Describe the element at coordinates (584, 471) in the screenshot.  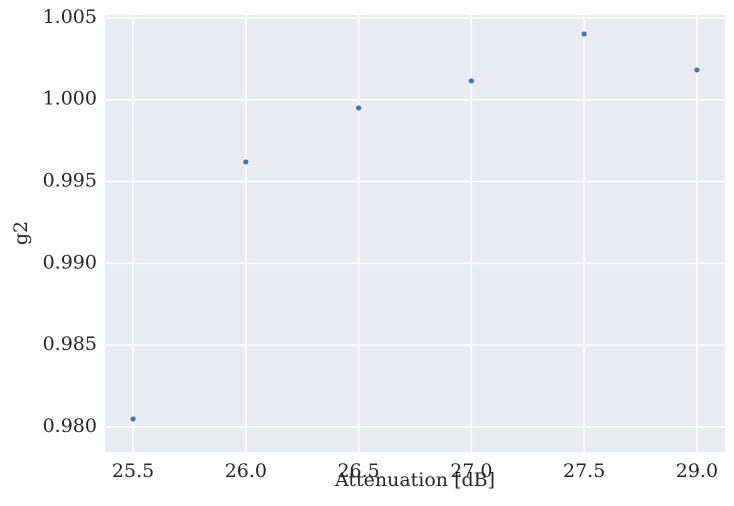
I see `x-tick-label: 27.5` at that location.